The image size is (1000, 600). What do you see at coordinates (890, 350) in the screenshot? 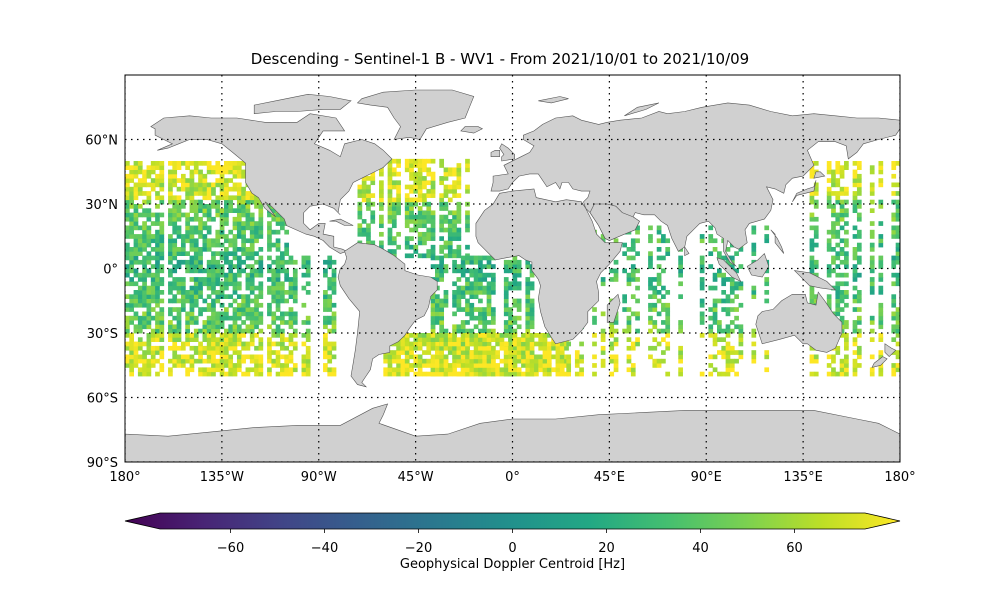
I see `landmass-new-zealand-n` at bounding box center [890, 350].